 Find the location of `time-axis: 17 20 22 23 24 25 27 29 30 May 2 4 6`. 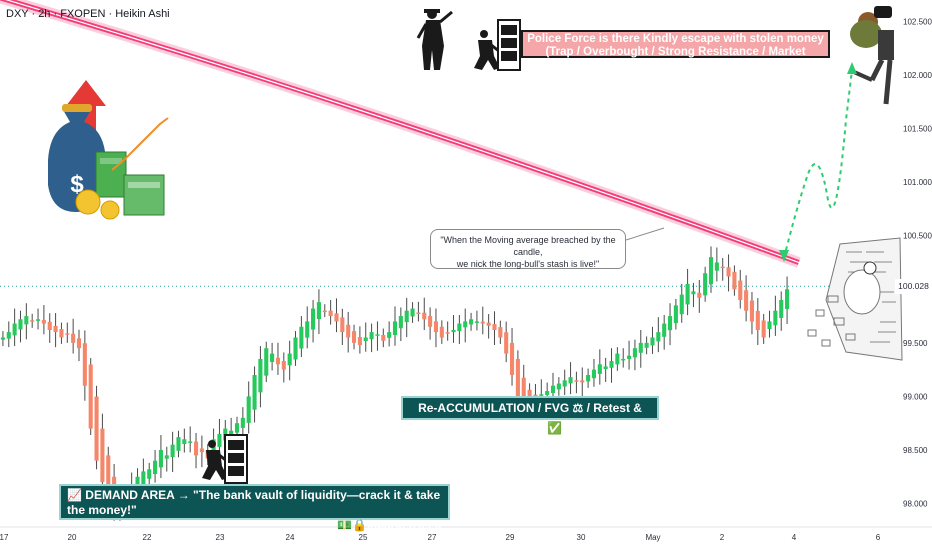

time-axis: 17 20 22 23 24 25 27 29 30 May 2 4 6 is located at coordinates (466, 534).